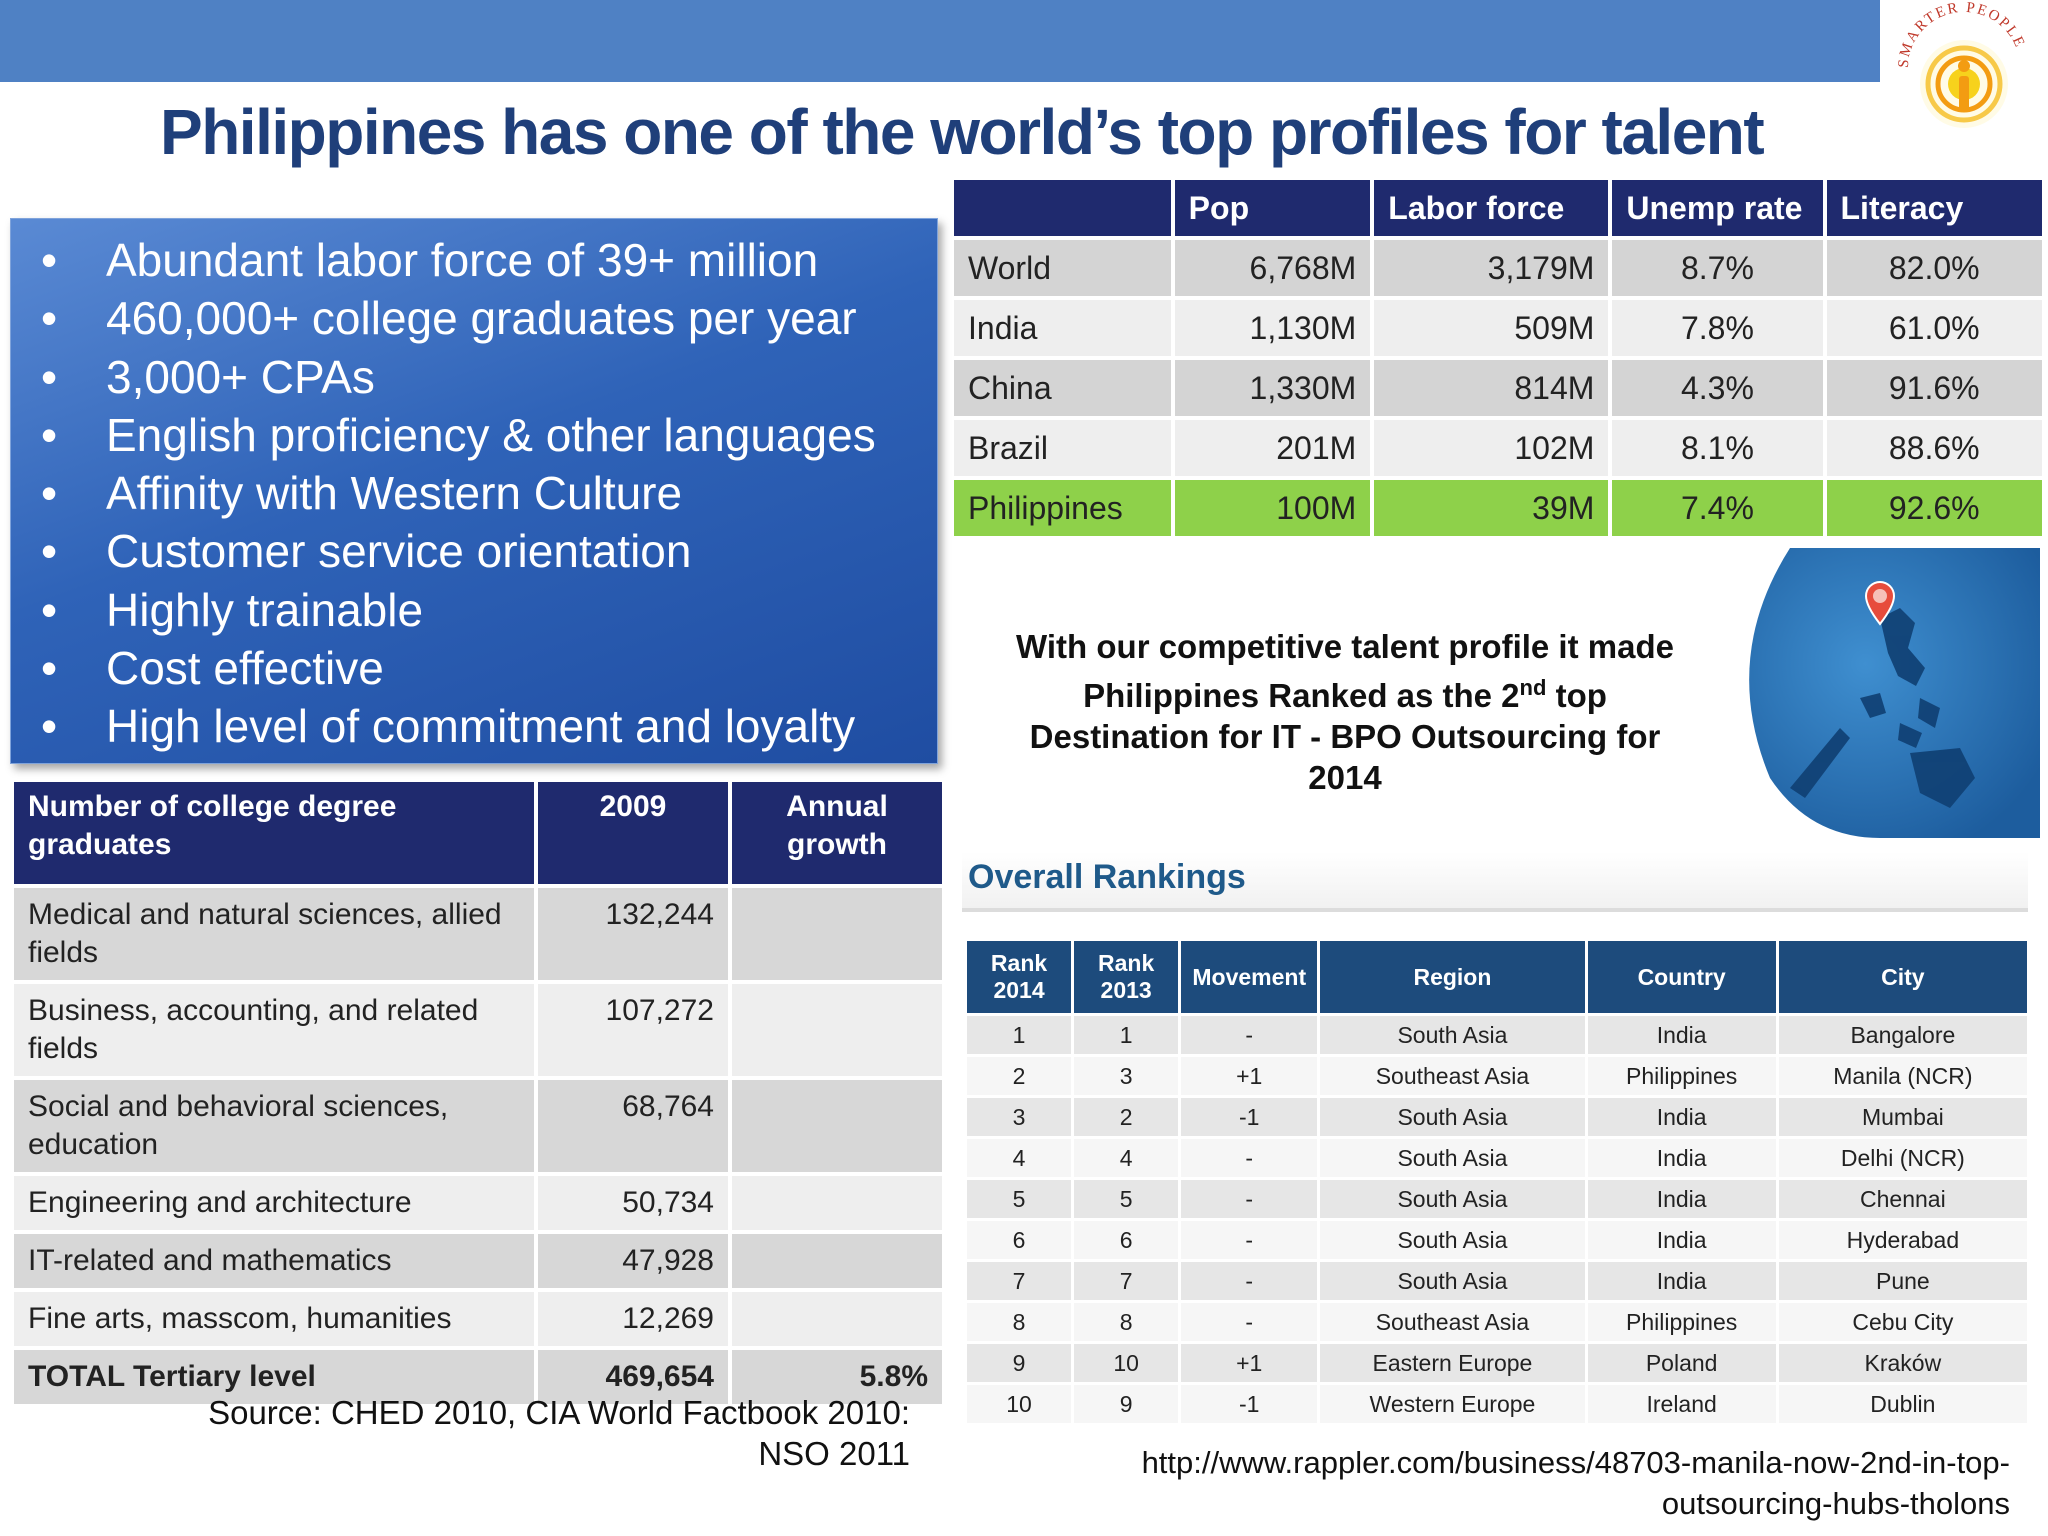 The height and width of the screenshot is (1536, 2048). Describe the element at coordinates (1497, 1281) in the screenshot. I see `rankings-row: 7 7- South Asia India Pune` at that location.